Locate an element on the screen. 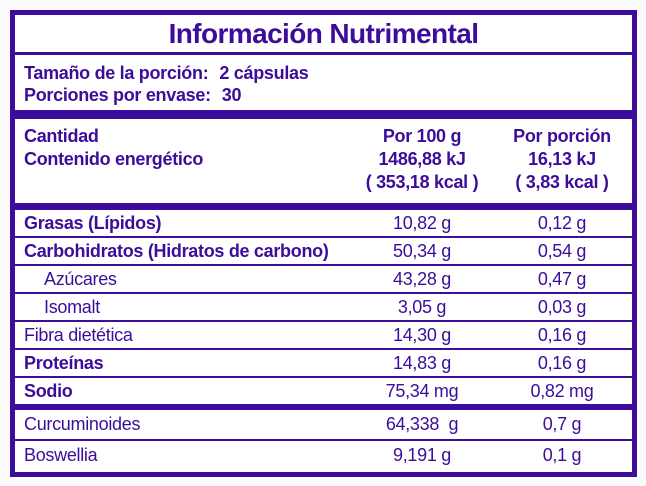 The width and height of the screenshot is (646, 486). servings-per-container-value: 30 is located at coordinates (231, 95).